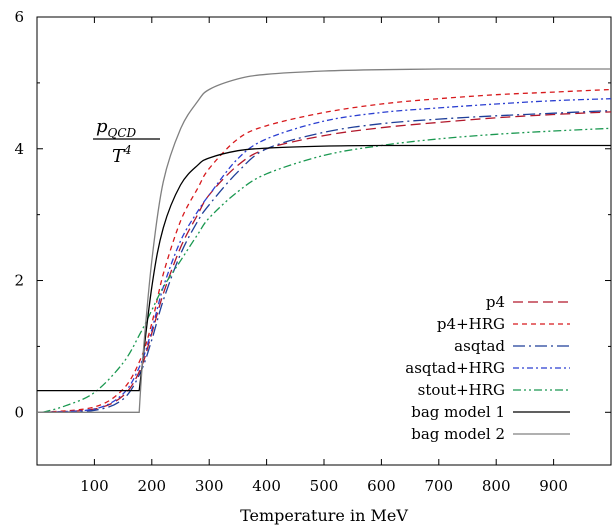  Describe the element at coordinates (471, 324) in the screenshot. I see `legend-label: p4+HRG` at that location.